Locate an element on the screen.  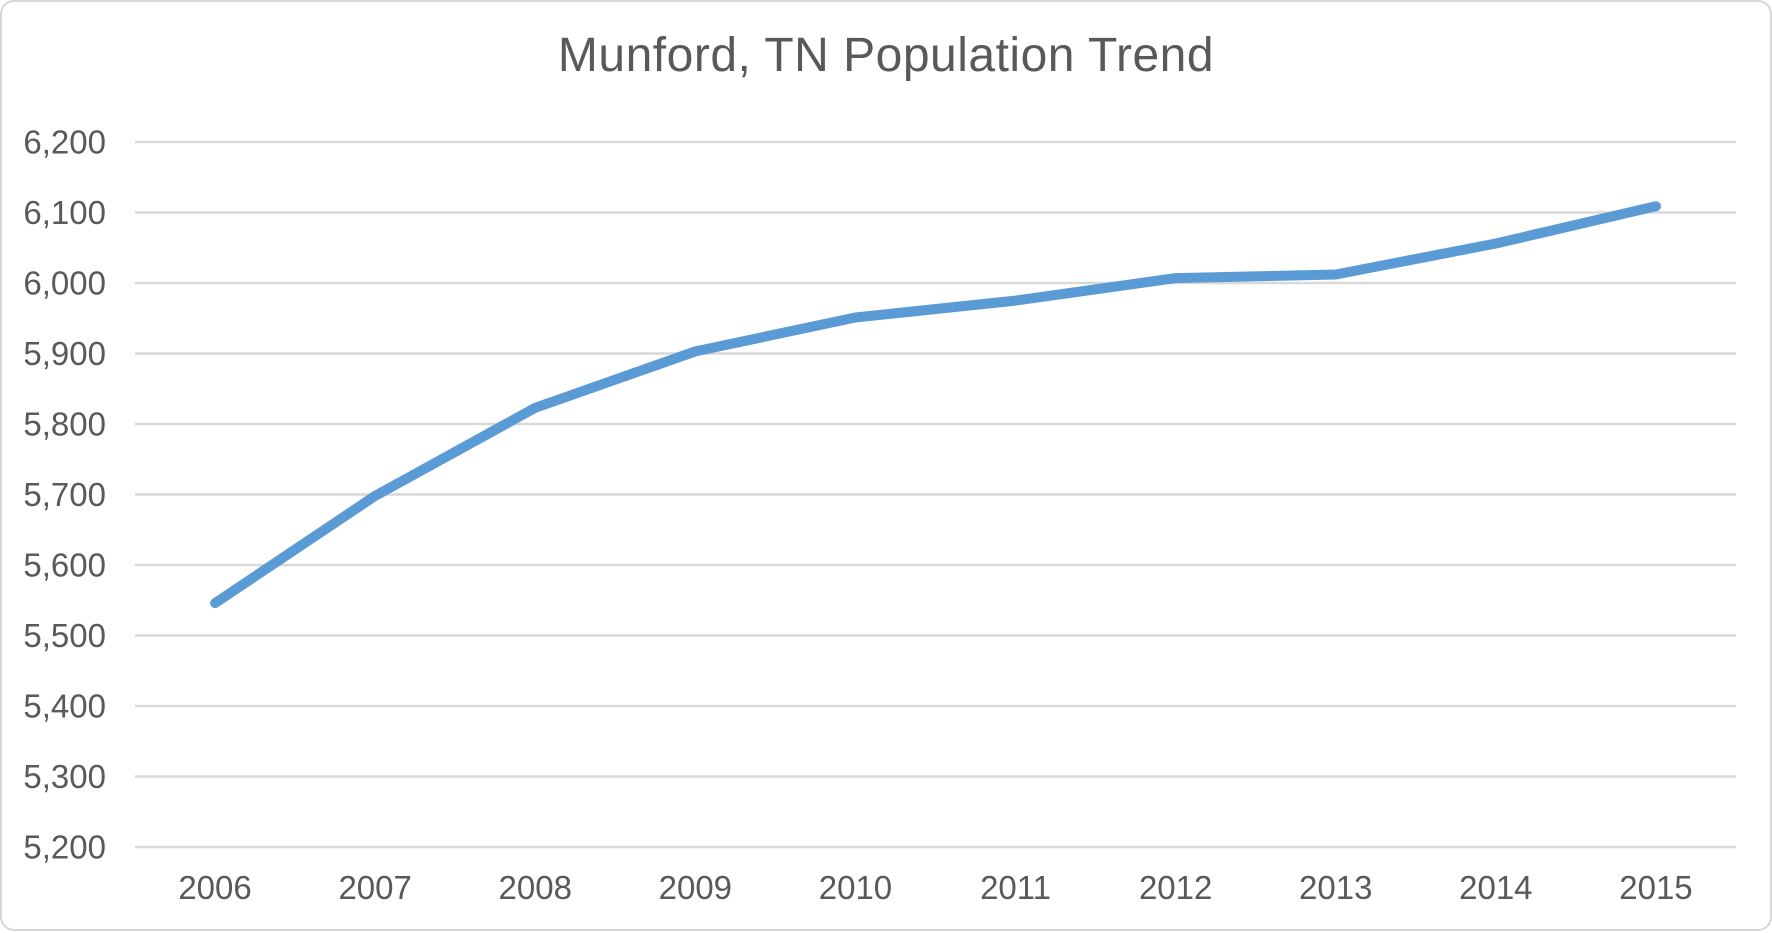
x-tick-label: 2009 is located at coordinates (695, 887).